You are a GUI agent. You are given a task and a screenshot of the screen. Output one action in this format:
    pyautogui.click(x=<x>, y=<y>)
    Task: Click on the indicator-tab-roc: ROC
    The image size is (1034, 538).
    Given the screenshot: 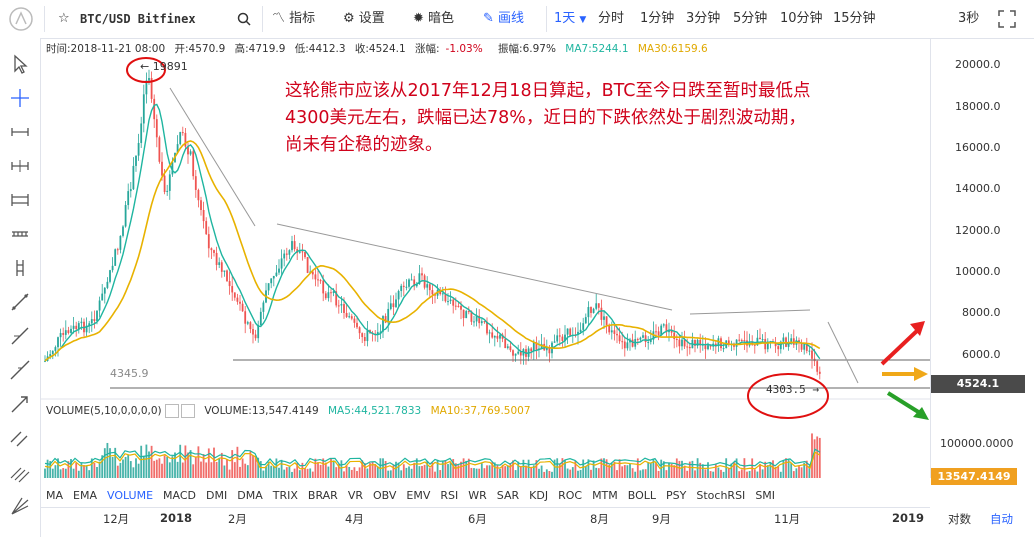 What is the action you would take?
    pyautogui.click(x=570, y=495)
    